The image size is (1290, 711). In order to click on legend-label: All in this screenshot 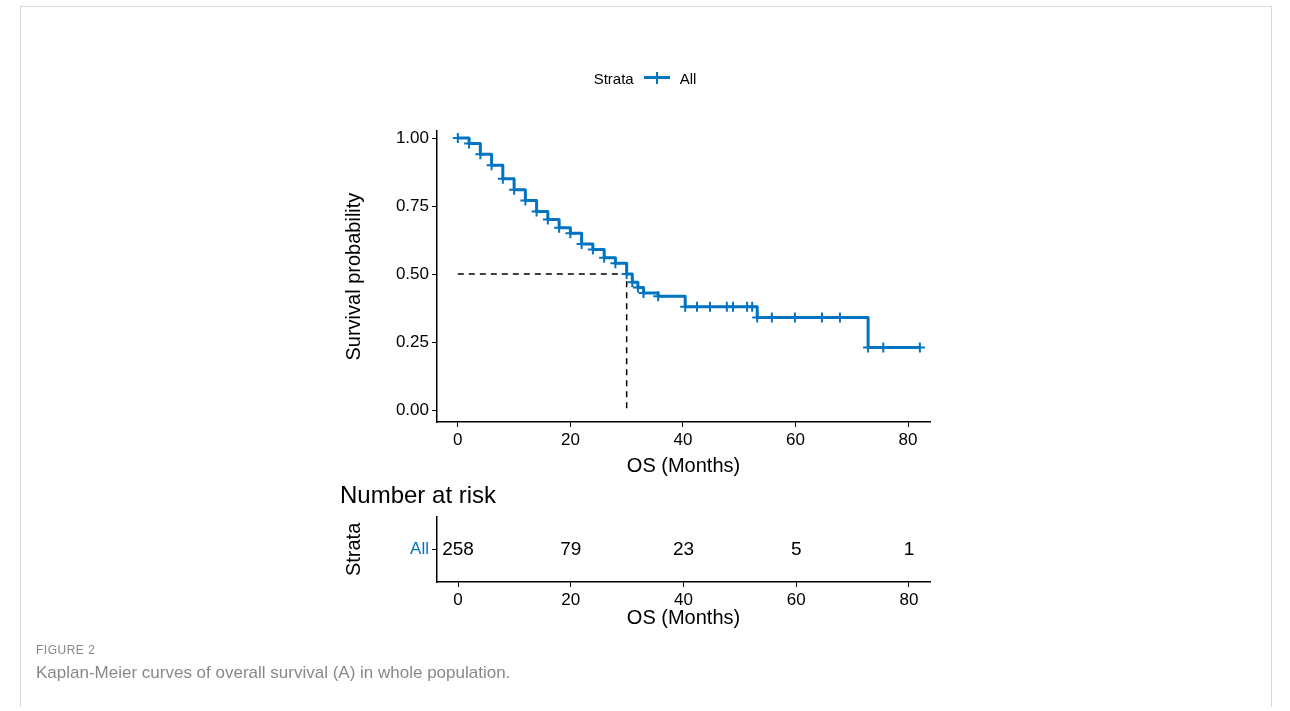, I will do `click(688, 78)`.